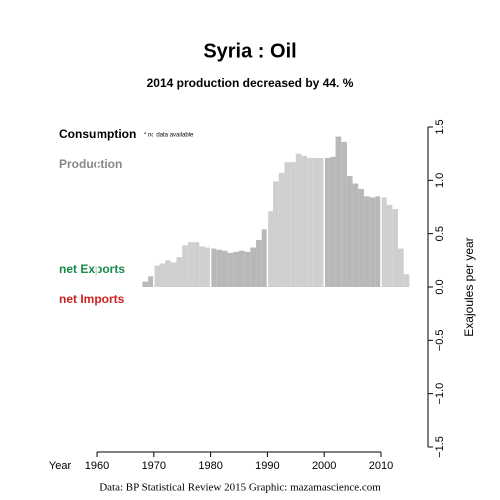  What do you see at coordinates (440, 286) in the screenshot?
I see `y-tick-label: 0.0` at bounding box center [440, 286].